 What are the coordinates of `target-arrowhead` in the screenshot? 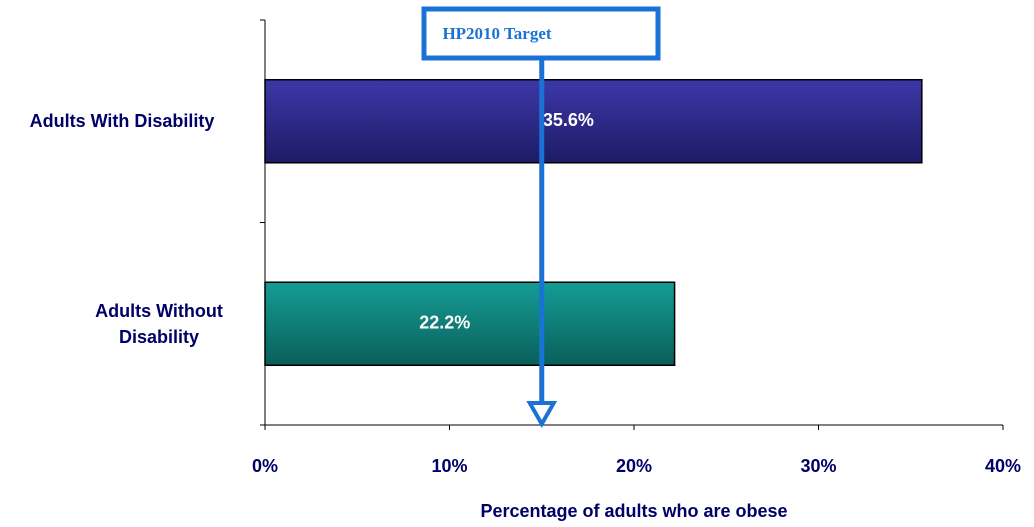 It's located at (542, 415).